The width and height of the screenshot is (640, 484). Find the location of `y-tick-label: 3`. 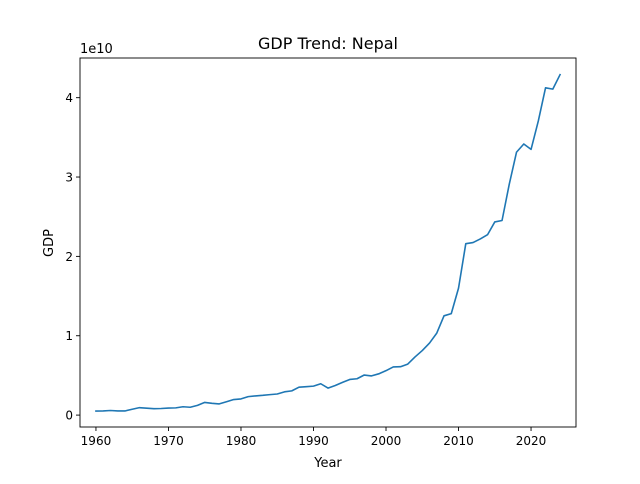

y-tick-label: 3 is located at coordinates (69, 178).